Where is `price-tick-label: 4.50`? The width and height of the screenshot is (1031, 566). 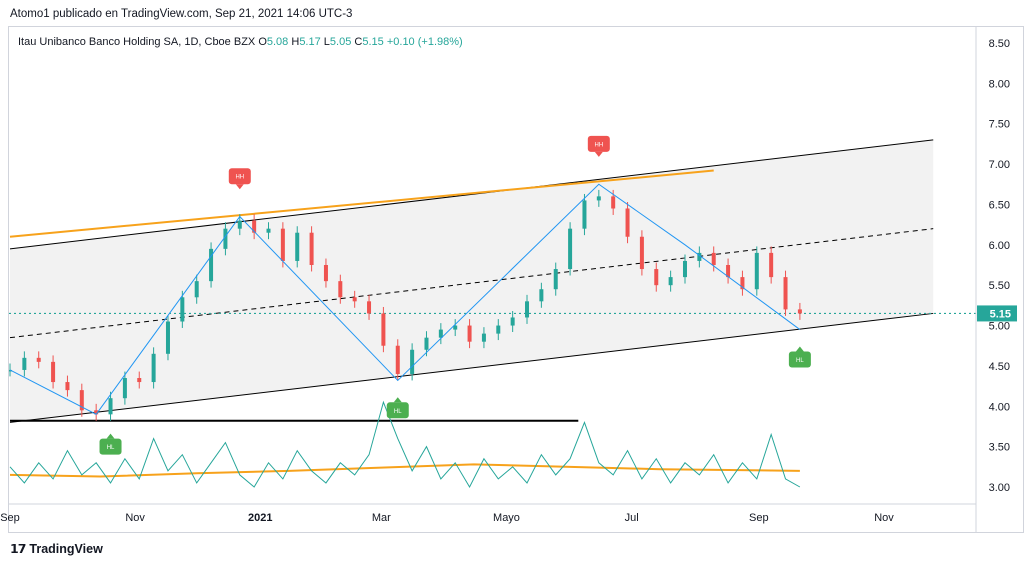
price-tick-label: 4.50 is located at coordinates (999, 367).